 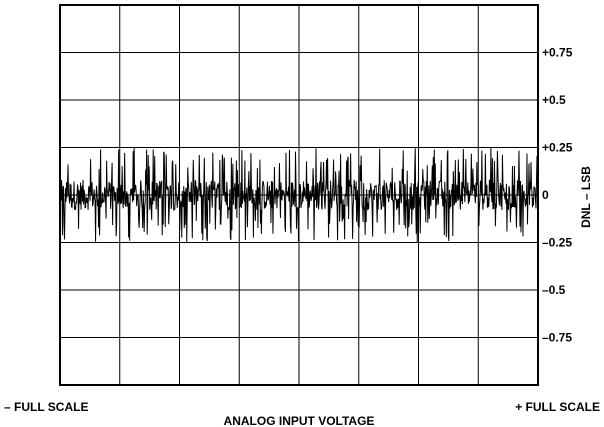 What do you see at coordinates (554, 100) in the screenshot?
I see `y-tick-label: +0.5` at bounding box center [554, 100].